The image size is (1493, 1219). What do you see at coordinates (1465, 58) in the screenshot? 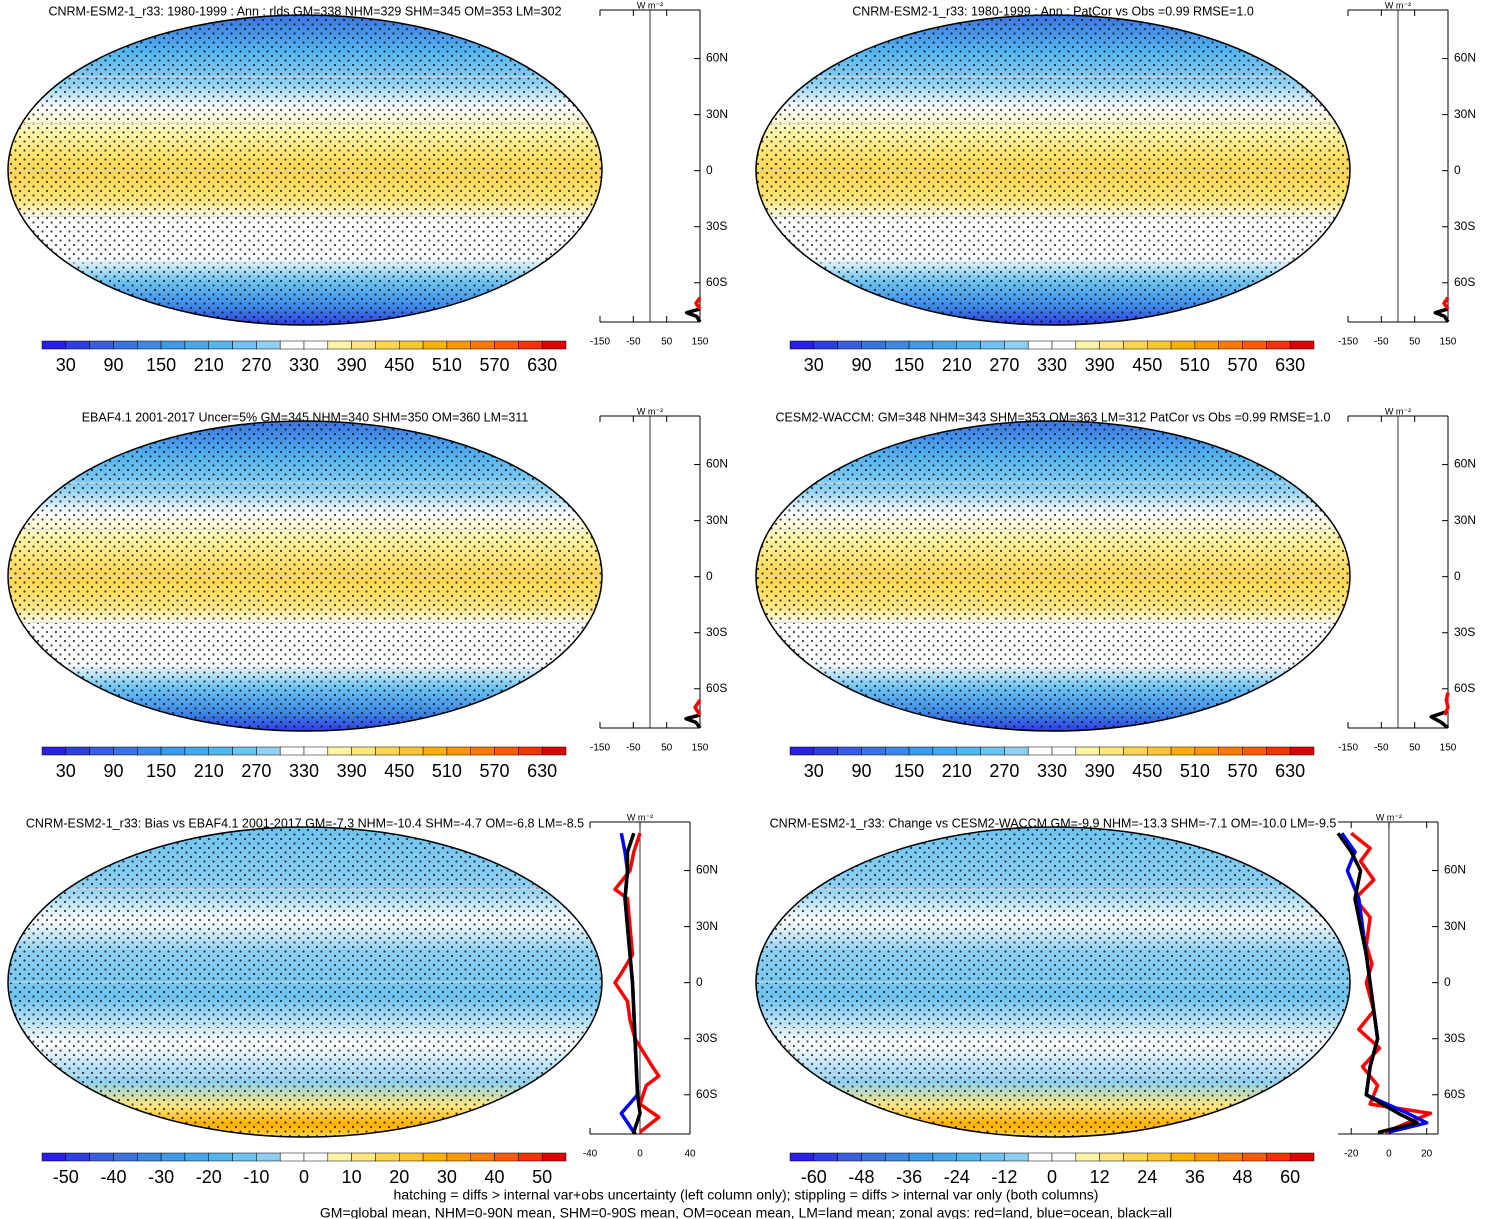
I see `y-tick-label: 60N` at bounding box center [1465, 58].